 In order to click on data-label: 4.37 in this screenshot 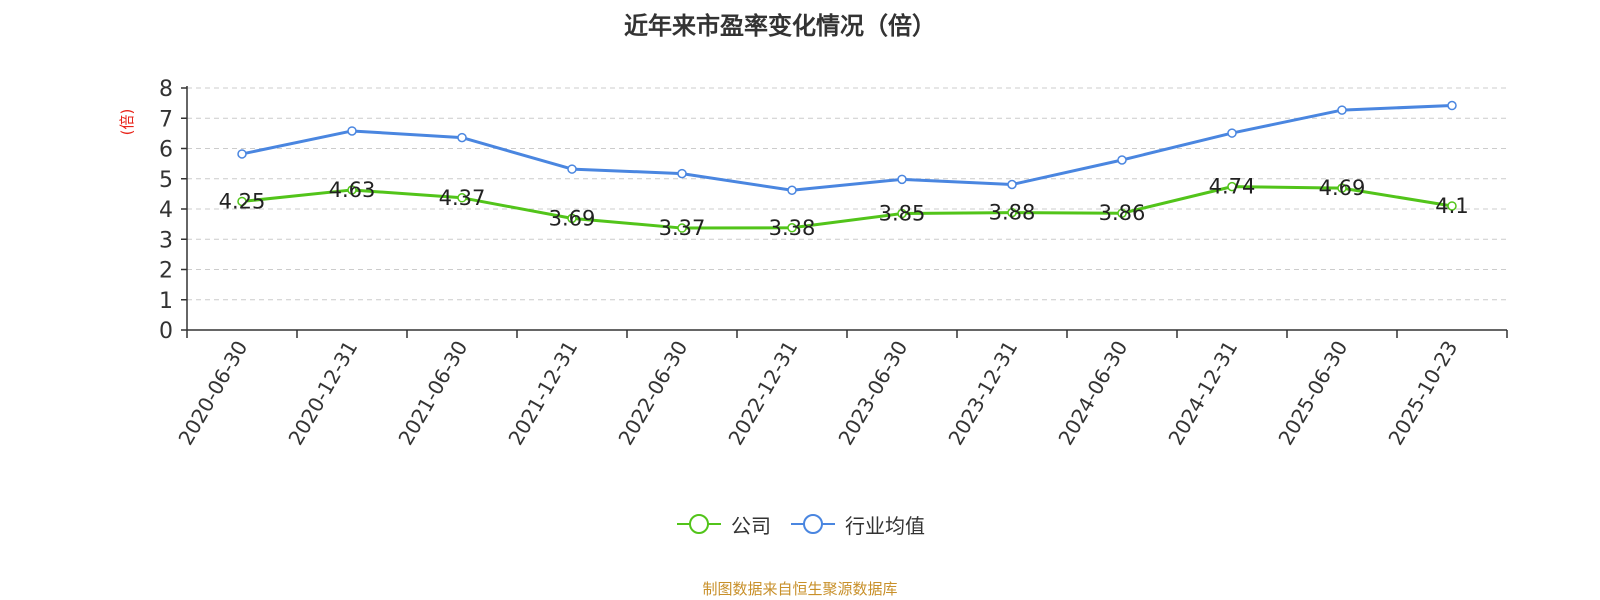, I will do `click(462, 198)`.